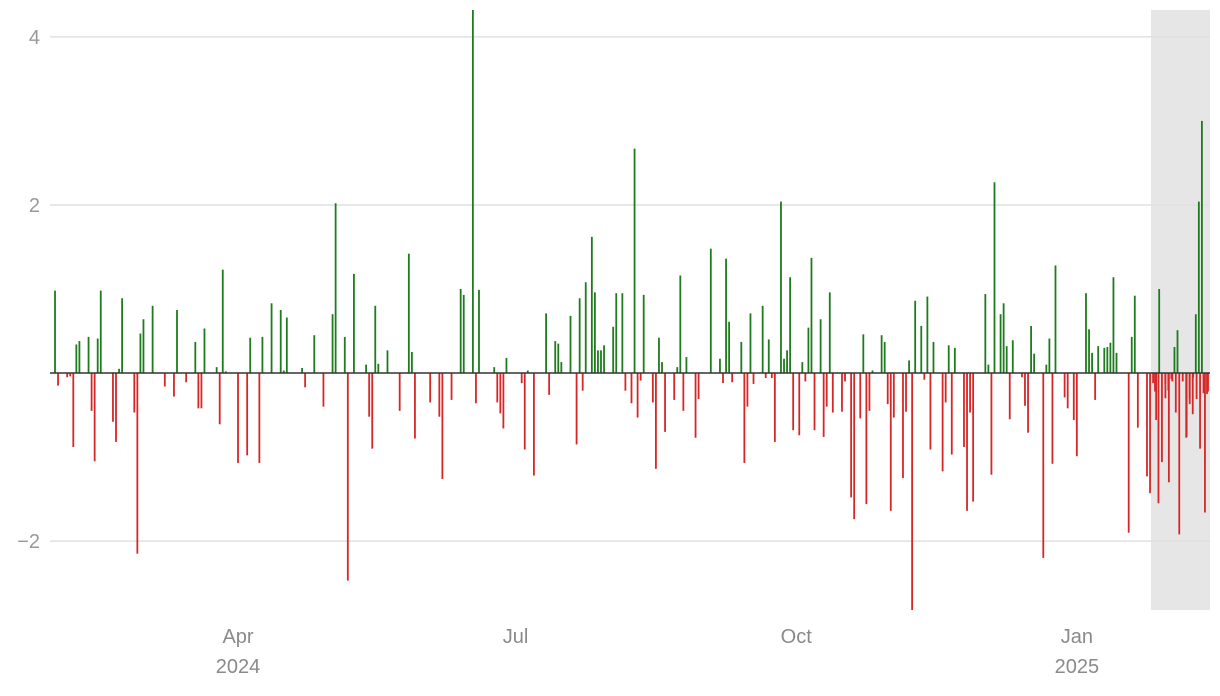  I want to click on x-tick-label: Apr, so click(237, 637).